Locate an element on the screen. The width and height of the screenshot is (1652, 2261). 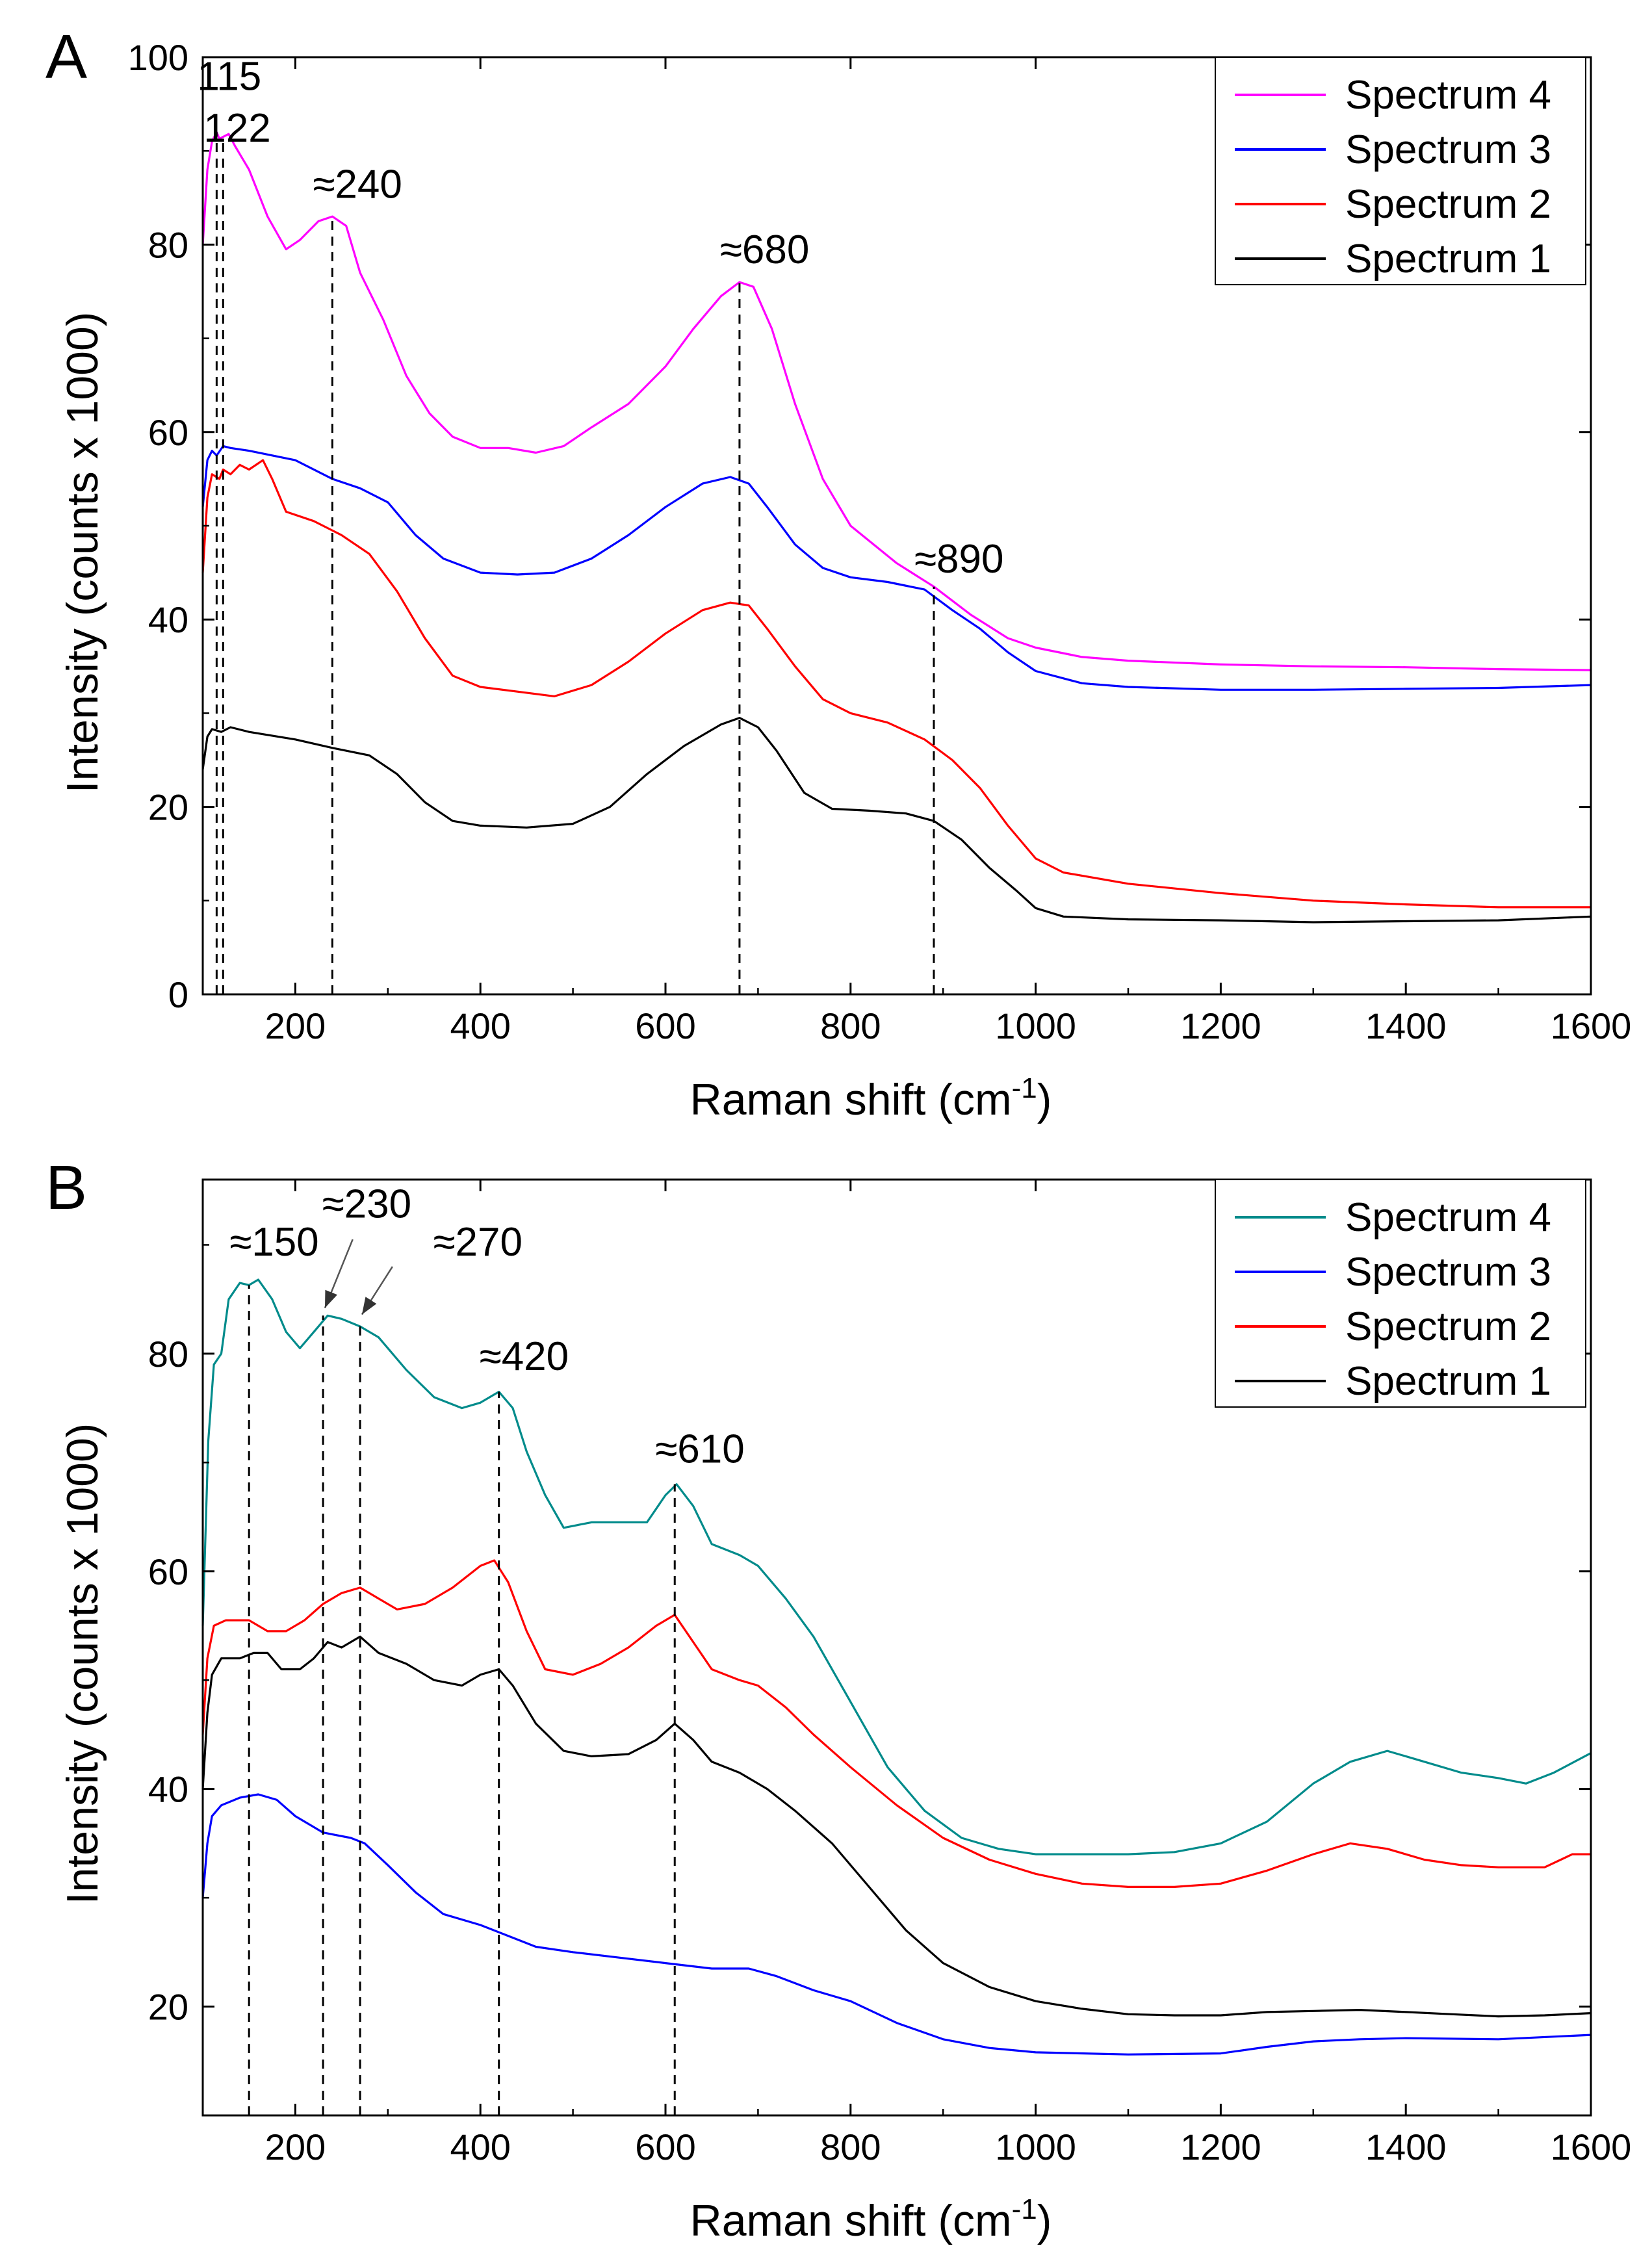
panel-b-ytick-label-40: 40 is located at coordinates (168, 1789).